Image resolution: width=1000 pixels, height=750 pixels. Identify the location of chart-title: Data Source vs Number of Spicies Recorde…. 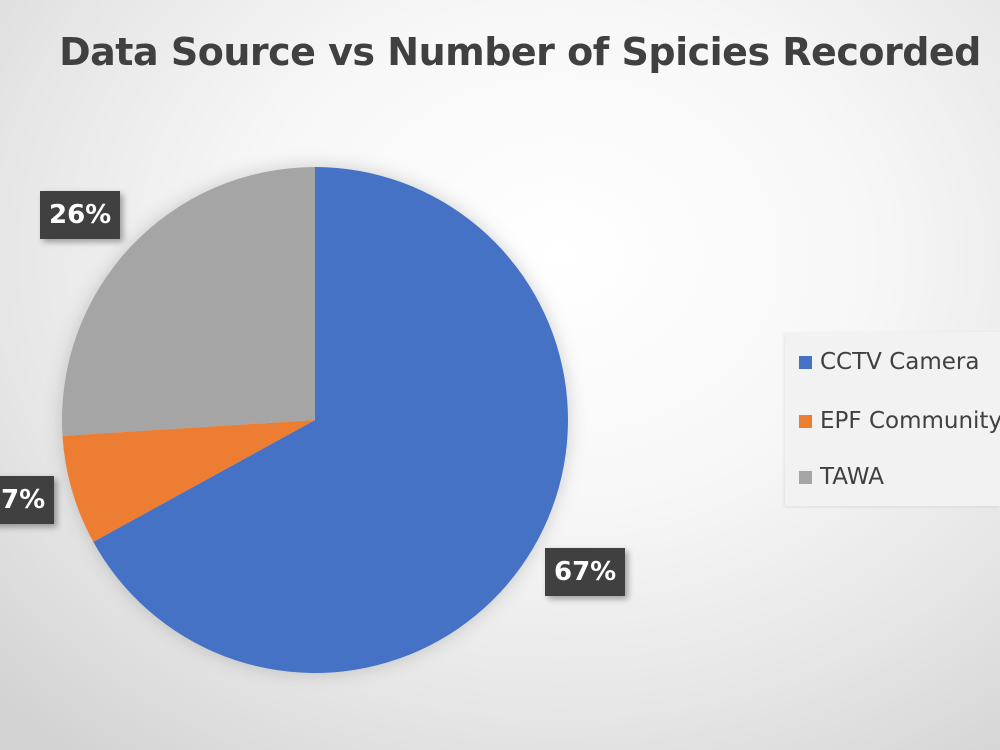
(520, 52).